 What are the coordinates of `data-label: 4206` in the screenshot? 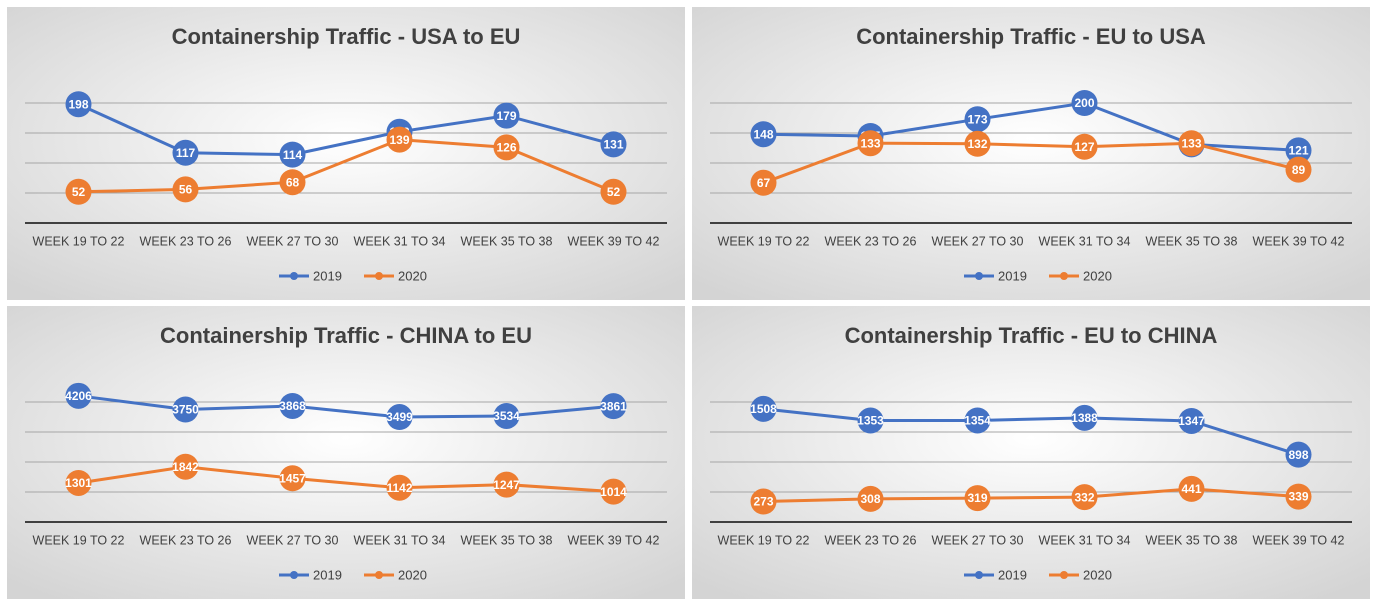 It's located at (78, 396).